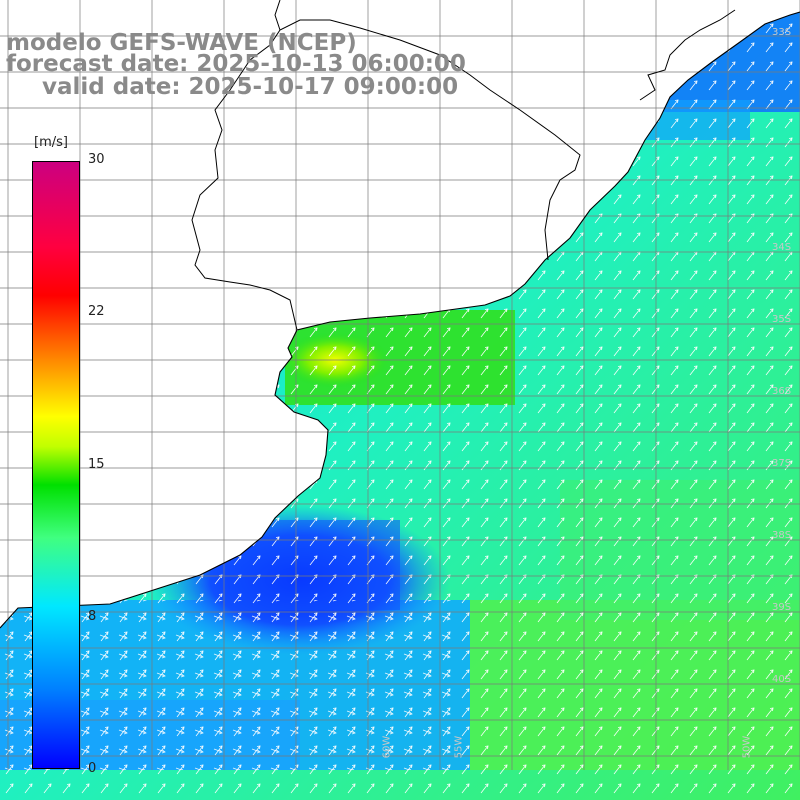  Describe the element at coordinates (96, 159) in the screenshot. I see `colorbar-tick-30: 30` at that location.